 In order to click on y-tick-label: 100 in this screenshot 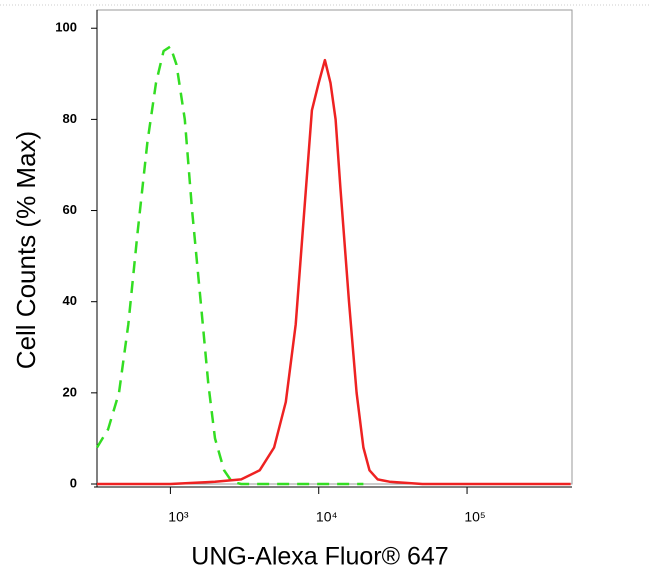, I will do `click(66, 27)`.